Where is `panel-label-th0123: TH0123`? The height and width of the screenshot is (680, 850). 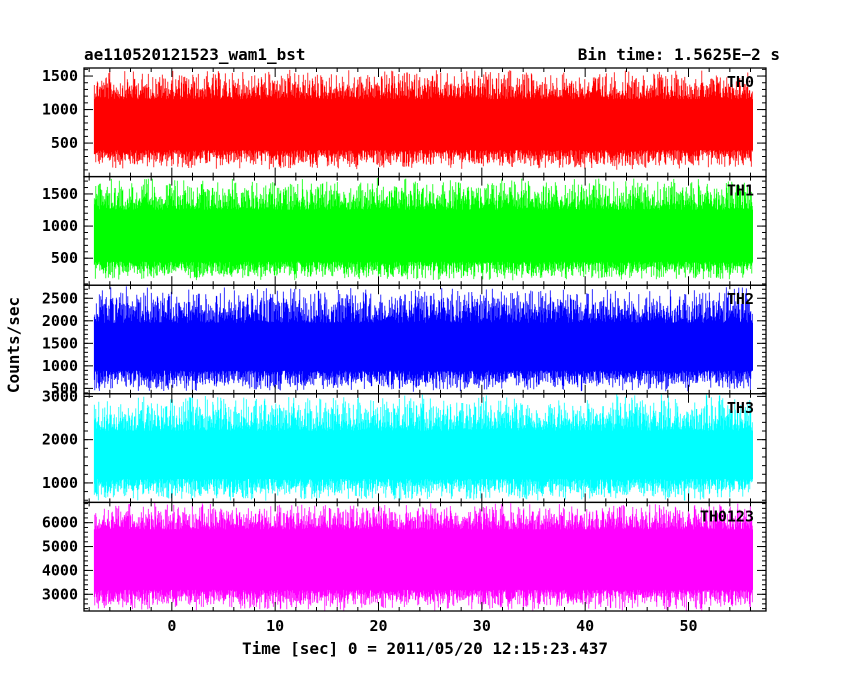
panel-label-th0123: TH0123 is located at coordinates (727, 516).